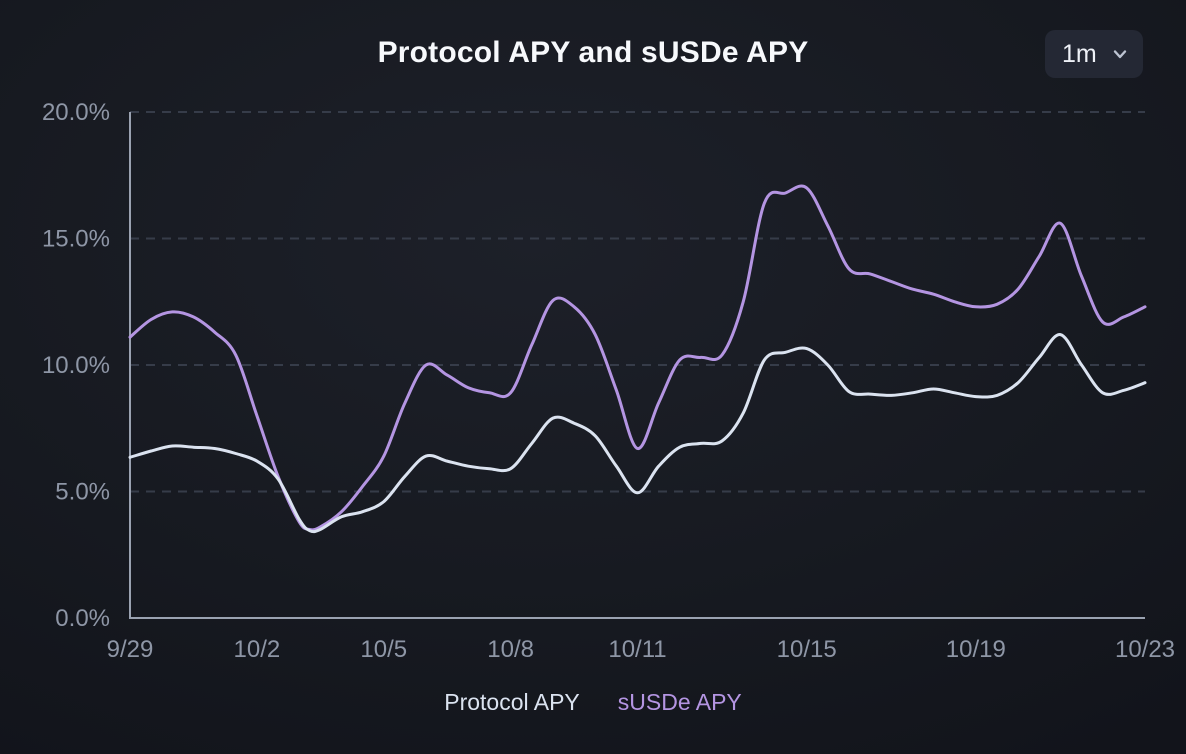 This screenshot has width=1186, height=754. I want to click on legend-item-susde-apy: sUSDe APY, so click(679, 702).